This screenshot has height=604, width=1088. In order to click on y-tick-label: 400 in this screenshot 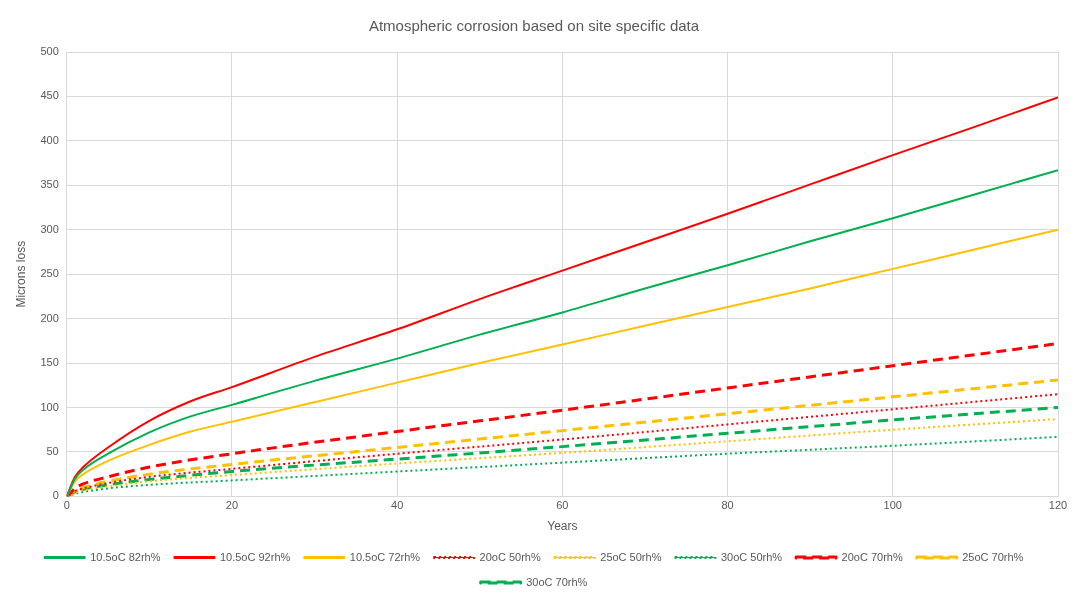, I will do `click(49, 139)`.